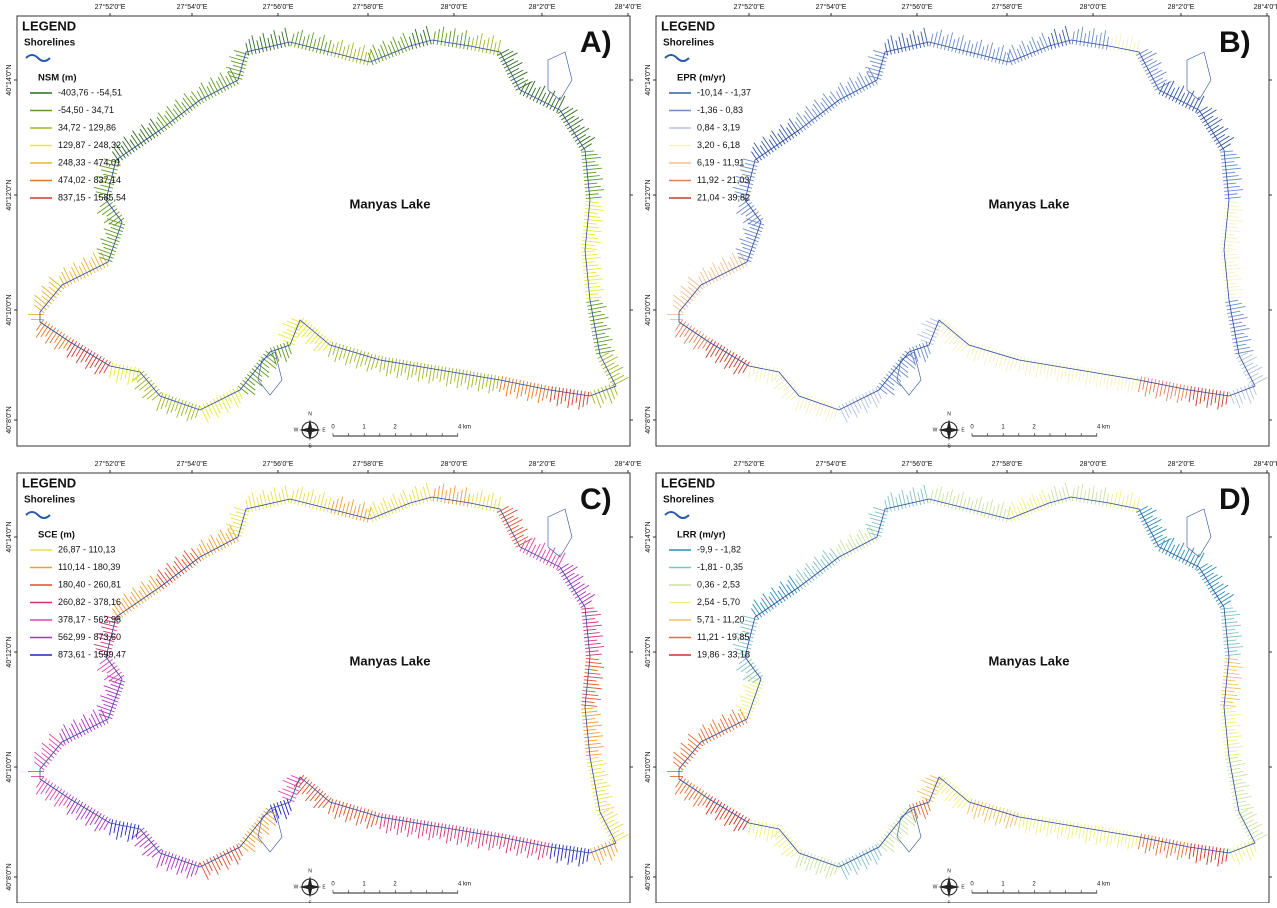  Describe the element at coordinates (723, 654) in the screenshot. I see `legend-entry: 19,86 - 33,18` at that location.